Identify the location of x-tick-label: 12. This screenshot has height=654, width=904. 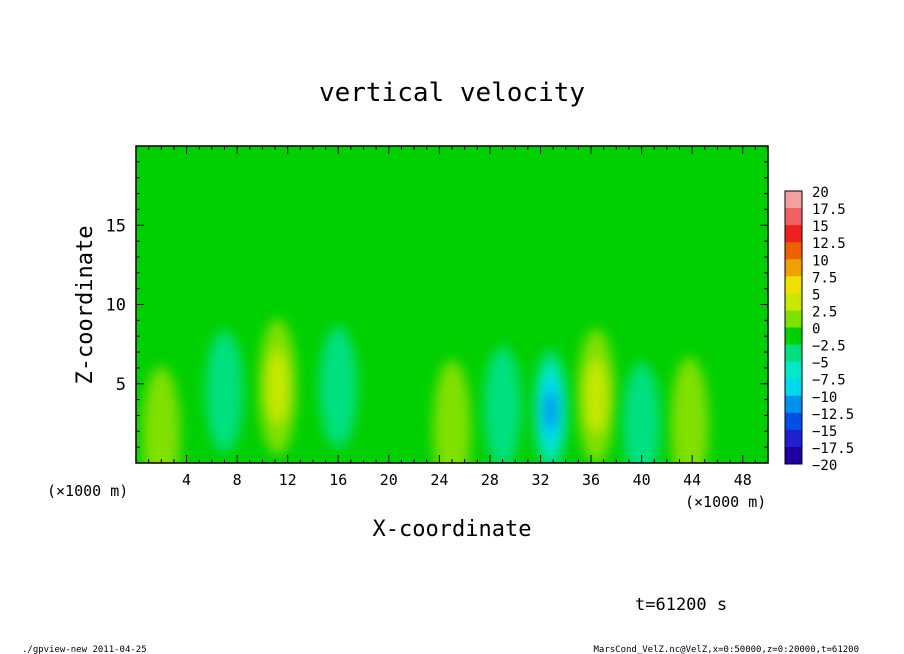
(288, 480).